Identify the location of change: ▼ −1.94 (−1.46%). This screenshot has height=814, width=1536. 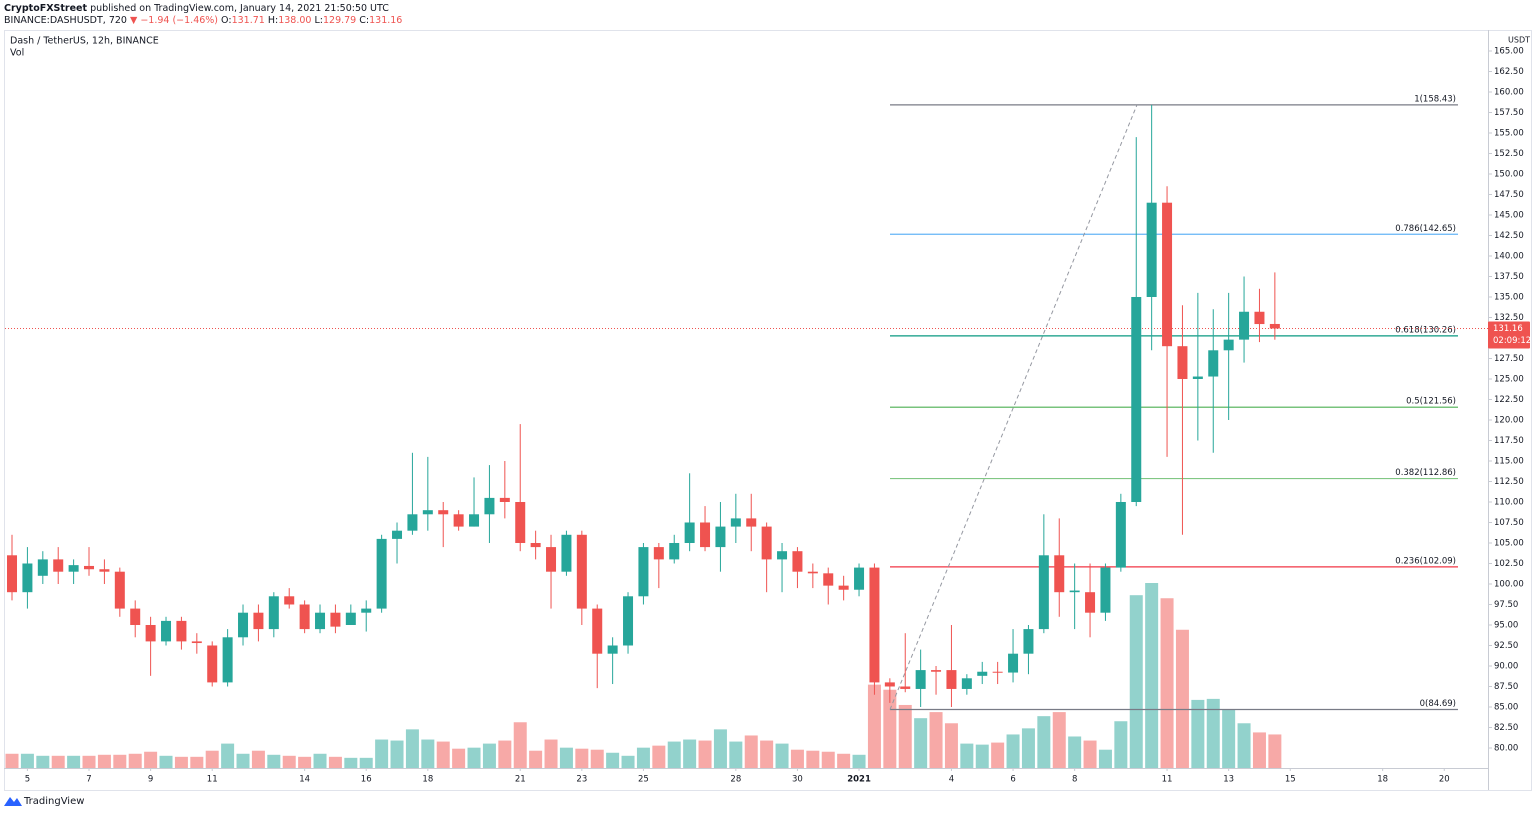
(174, 20).